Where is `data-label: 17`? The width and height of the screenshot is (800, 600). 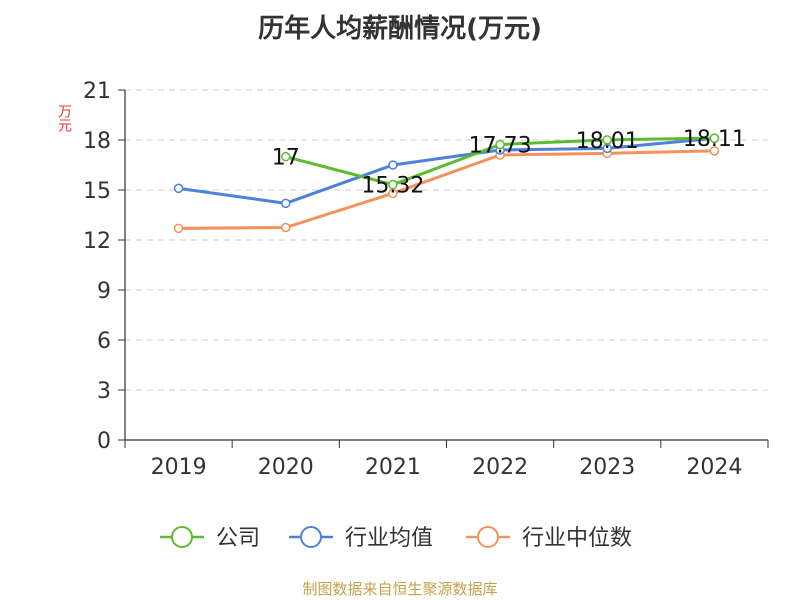
data-label: 17 is located at coordinates (286, 158).